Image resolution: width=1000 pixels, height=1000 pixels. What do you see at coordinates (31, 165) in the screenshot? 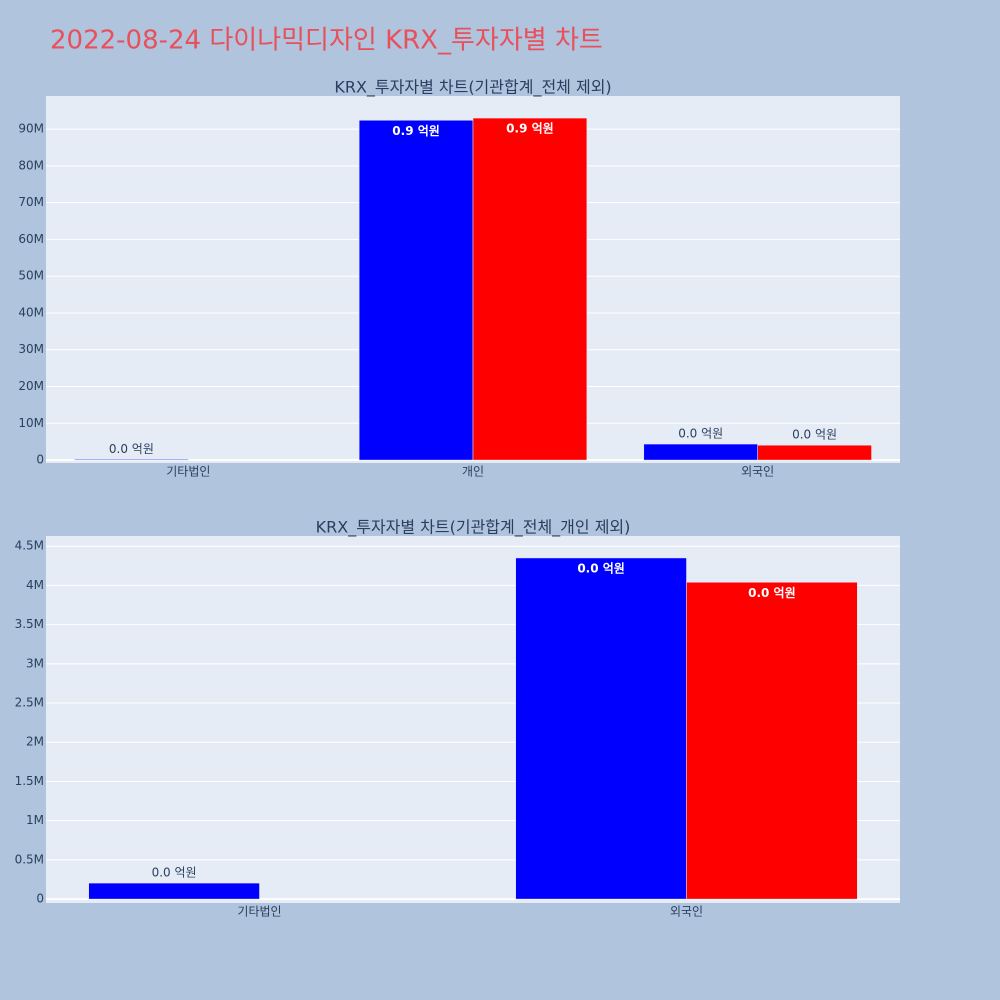
I see `y-tick-label: 80M` at bounding box center [31, 165].